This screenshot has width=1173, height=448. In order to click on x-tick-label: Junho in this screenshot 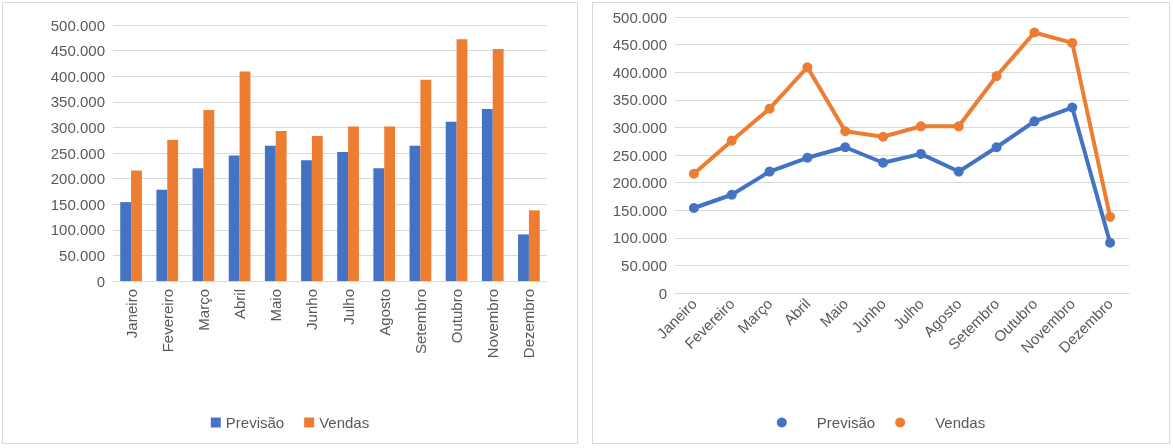, I will do `click(312, 309)`.